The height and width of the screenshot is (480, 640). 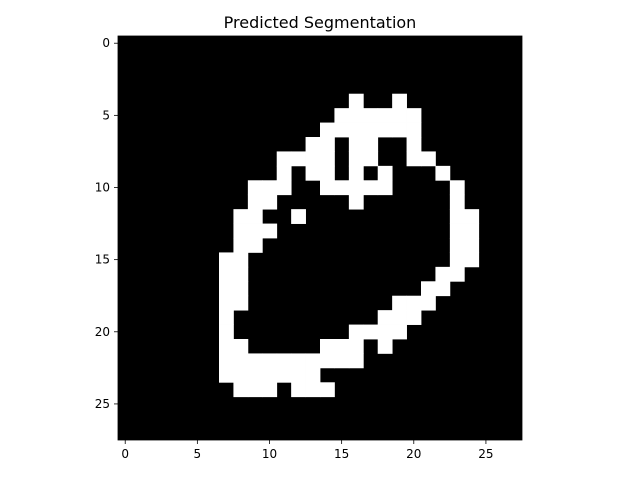 What do you see at coordinates (106, 115) in the screenshot?
I see `y-tick-label: 5` at bounding box center [106, 115].